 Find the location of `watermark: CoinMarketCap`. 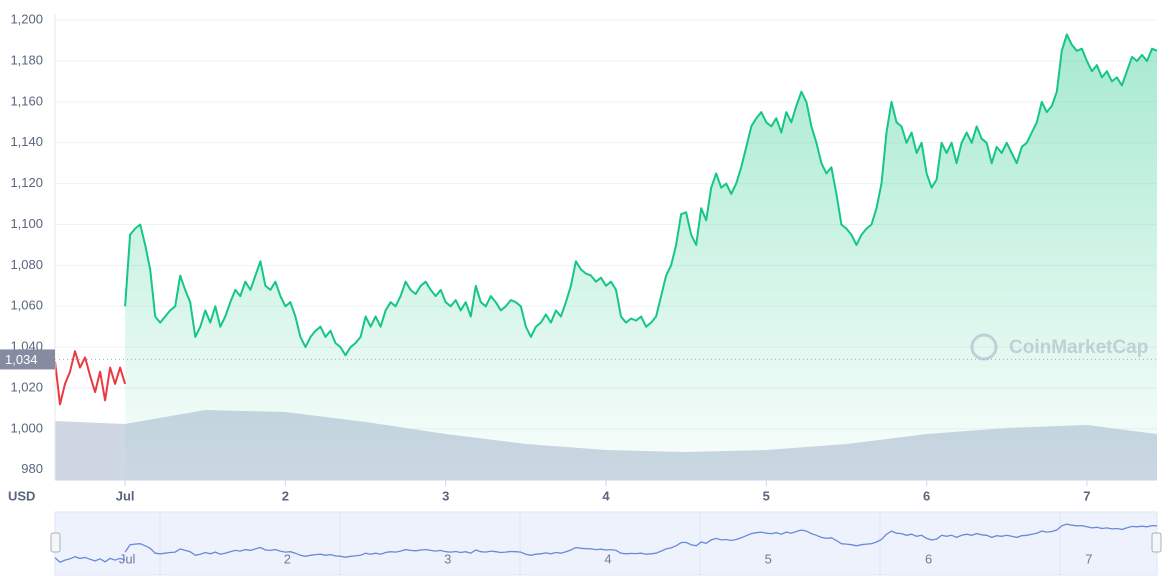

watermark: CoinMarketCap is located at coordinates (1059, 347).